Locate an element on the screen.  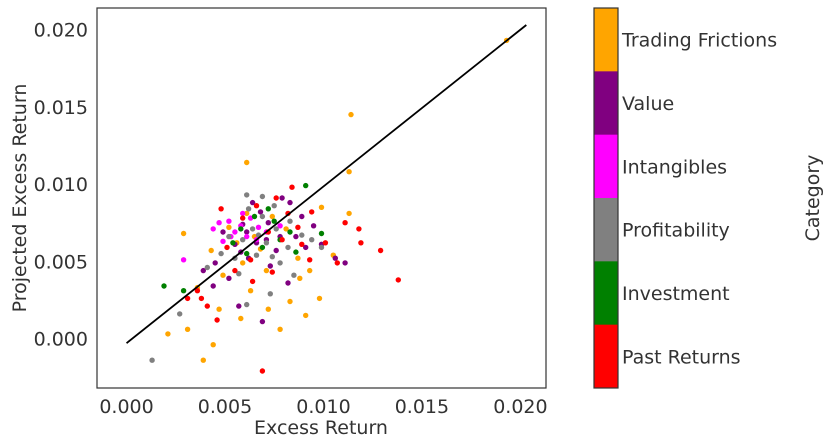
y-tick-label: 0.000 is located at coordinates (61, 340).